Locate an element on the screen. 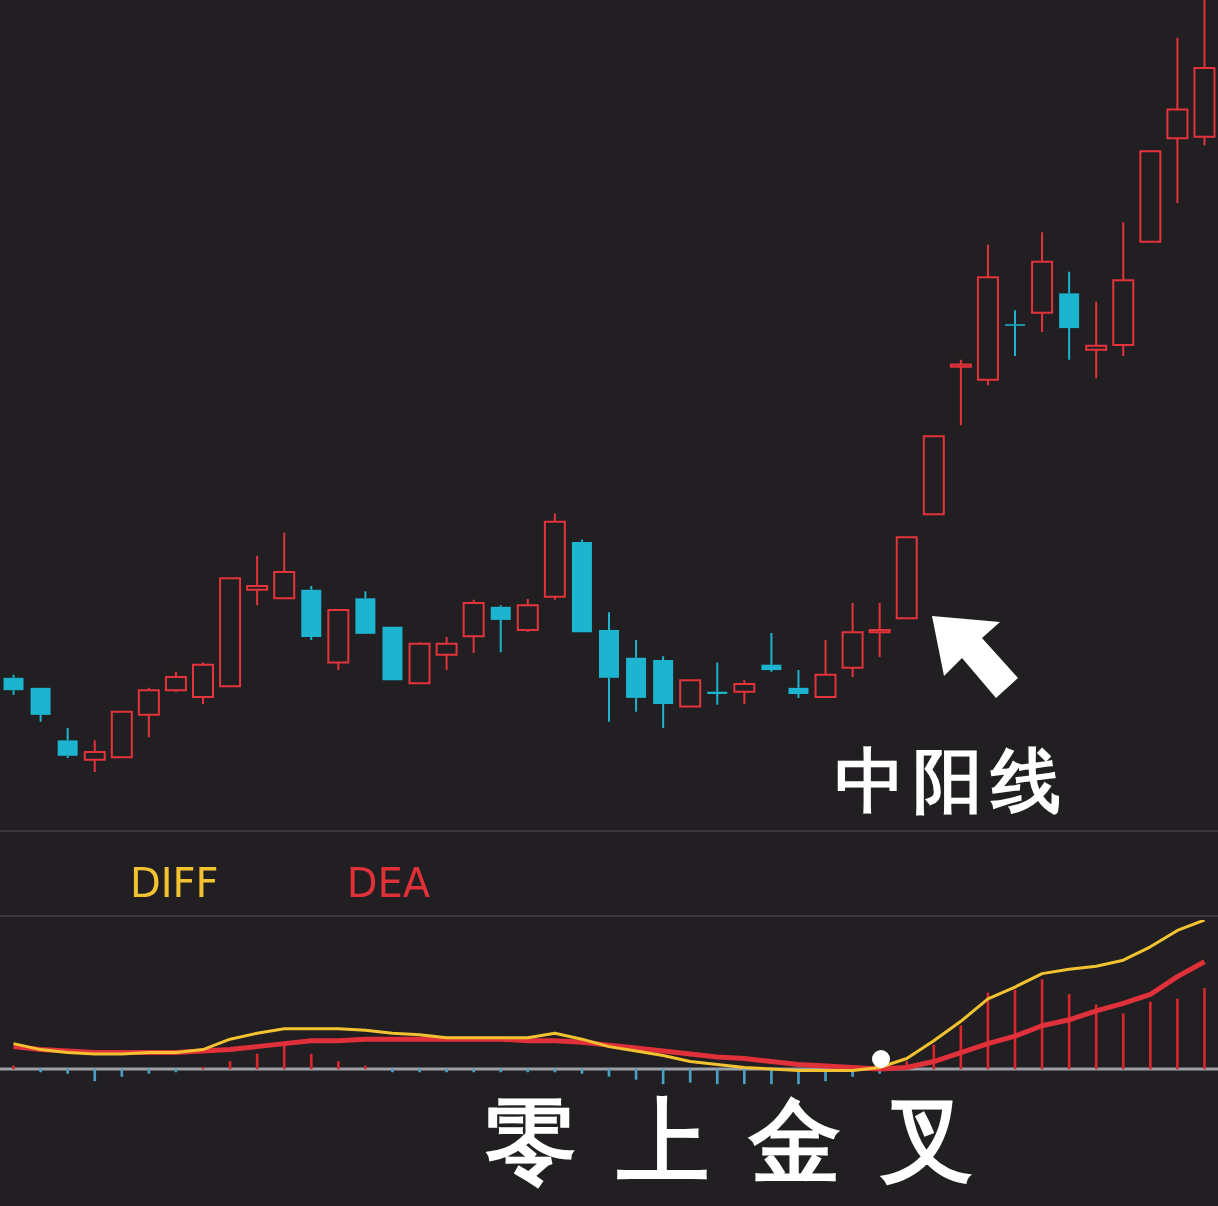 The image size is (1218, 1206). annotation: 中阳线 is located at coordinates (952, 781).